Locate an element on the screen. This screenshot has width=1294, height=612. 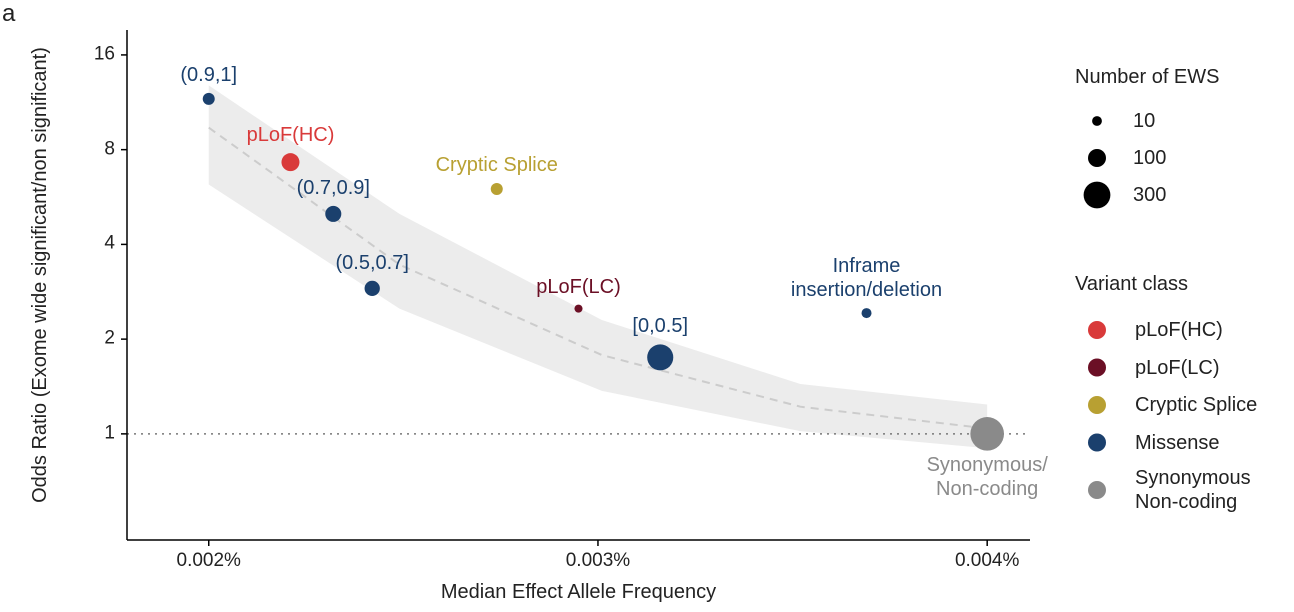
size-legend-label: 100 is located at coordinates (1150, 158).